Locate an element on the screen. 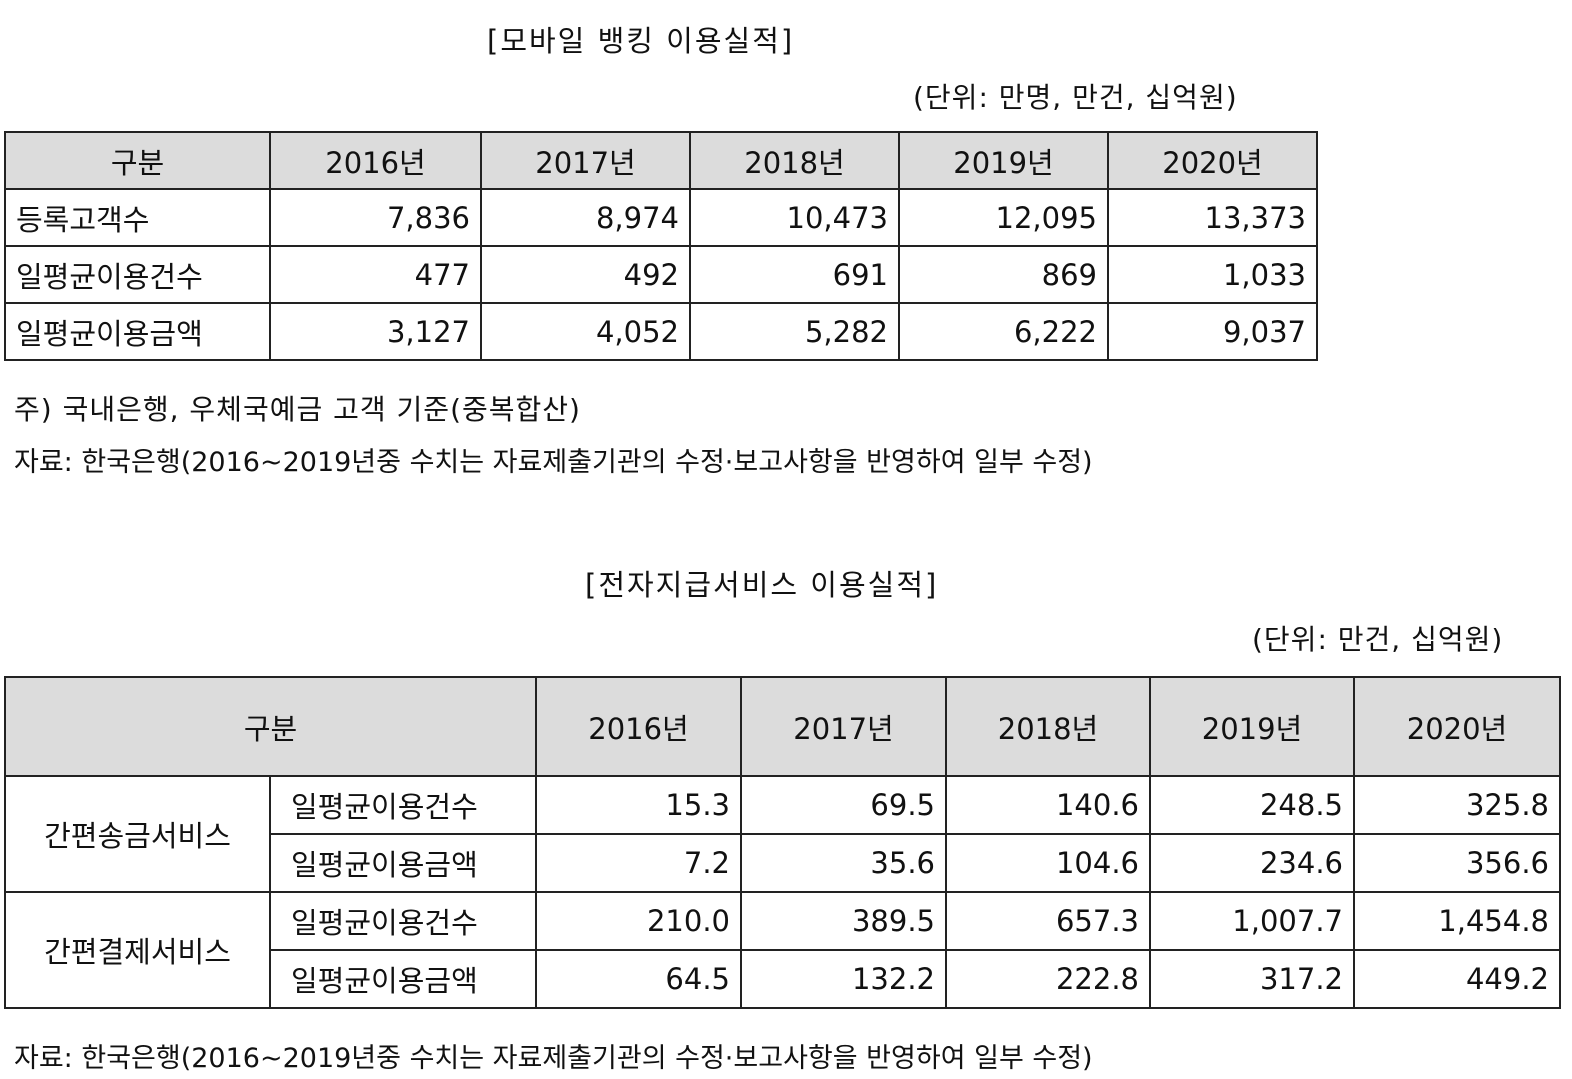 Image resolution: width=1572 pixels, height=1079 pixels. epay-table-unit: (단위: 만건, 십억원) is located at coordinates (1378, 639).